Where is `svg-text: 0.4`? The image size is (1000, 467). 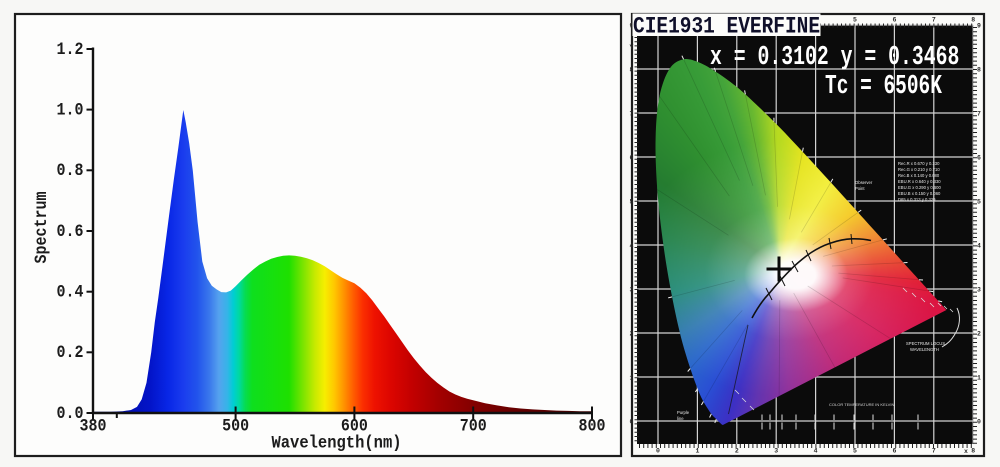 svg-text: 0.4 is located at coordinates (70, 292).